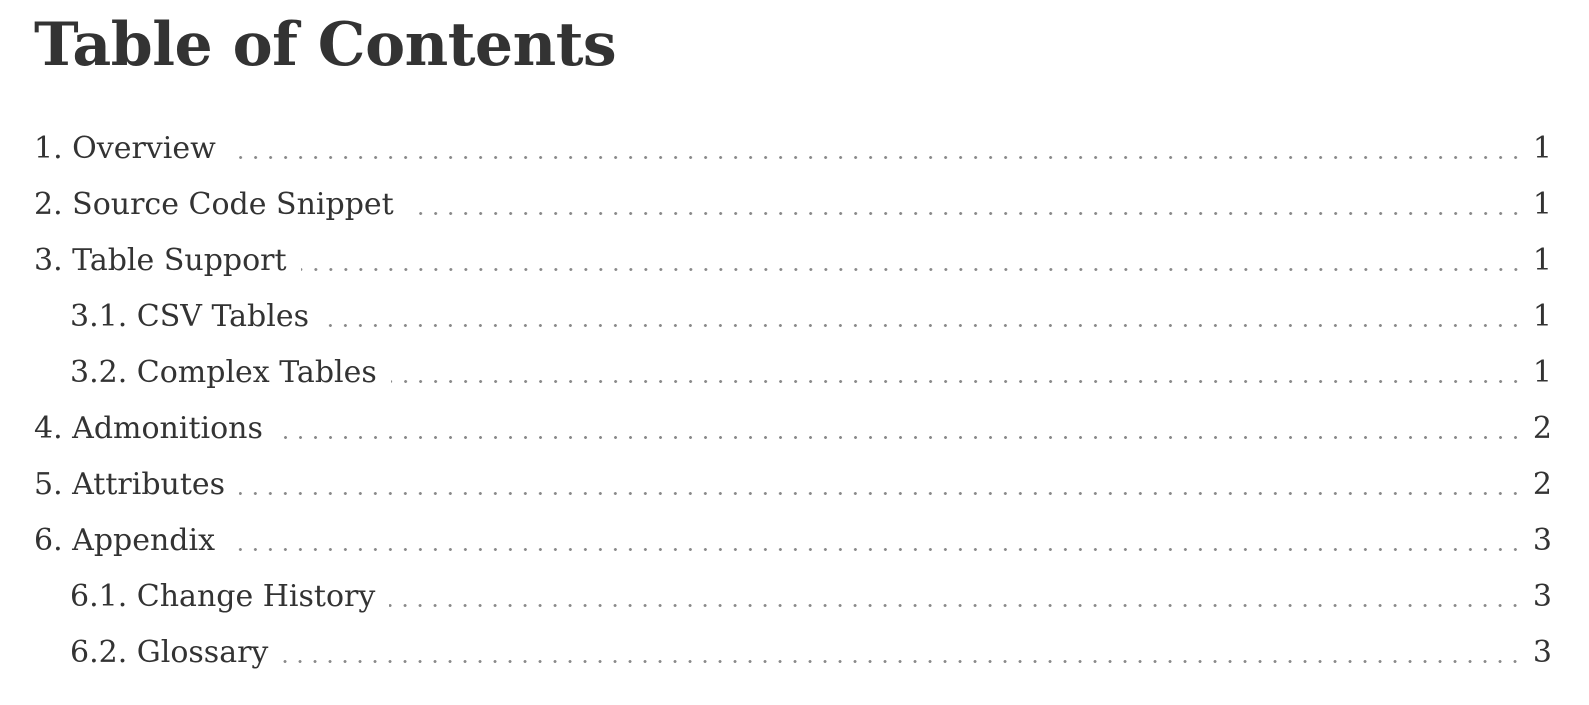 The image size is (1589, 705). Describe the element at coordinates (148, 428) in the screenshot. I see `toc-entry-label: 4. Admonitions` at that location.